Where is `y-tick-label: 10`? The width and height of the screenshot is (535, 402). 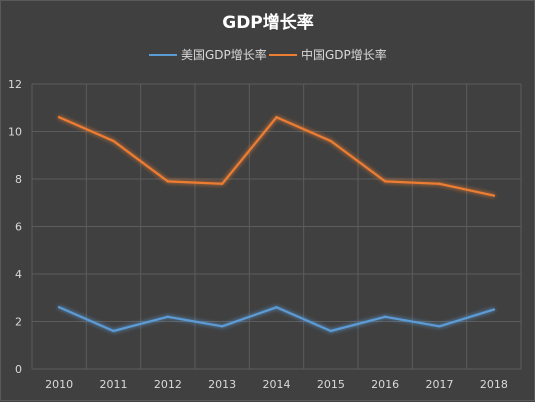
y-tick-label: 10 is located at coordinates (15, 132).